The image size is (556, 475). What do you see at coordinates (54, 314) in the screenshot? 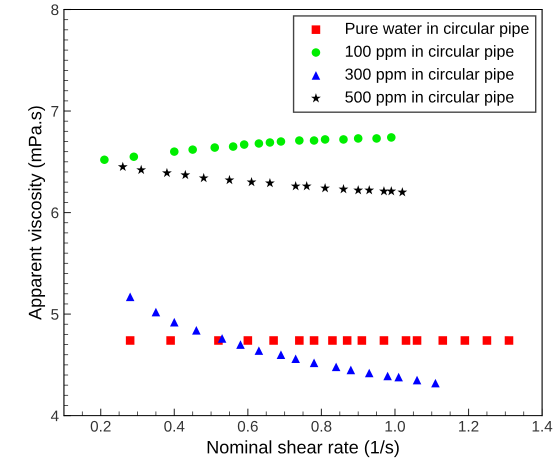
I see `y-tick-label: 5` at bounding box center [54, 314].